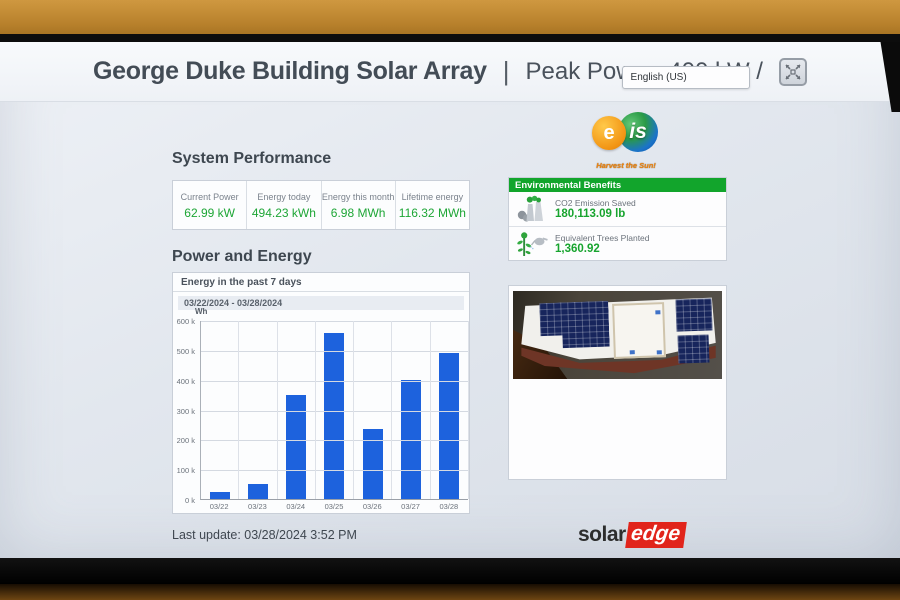 The height and width of the screenshot is (600, 900). What do you see at coordinates (595, 203) in the screenshot?
I see `env-benefit-label: CO2 Emission Saved` at bounding box center [595, 203].